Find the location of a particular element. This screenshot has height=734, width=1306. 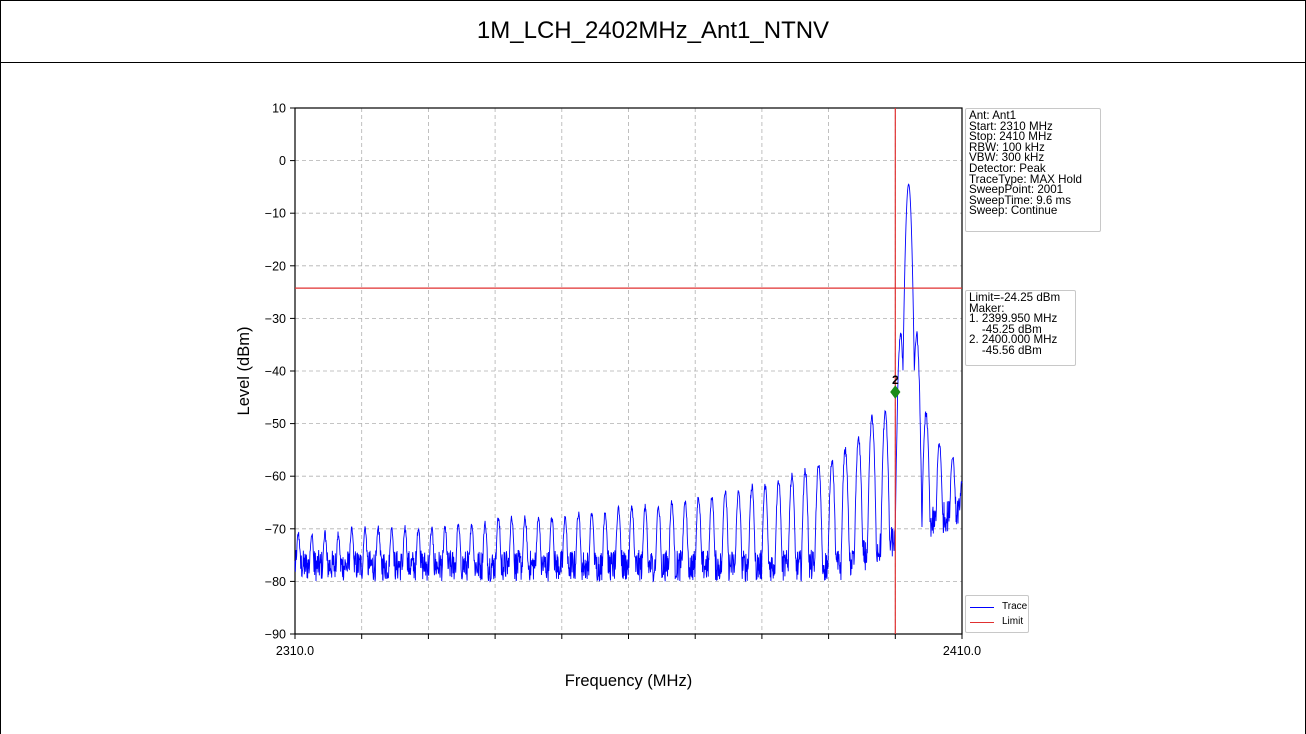

x-tick-label: 2310.0 is located at coordinates (295, 651).